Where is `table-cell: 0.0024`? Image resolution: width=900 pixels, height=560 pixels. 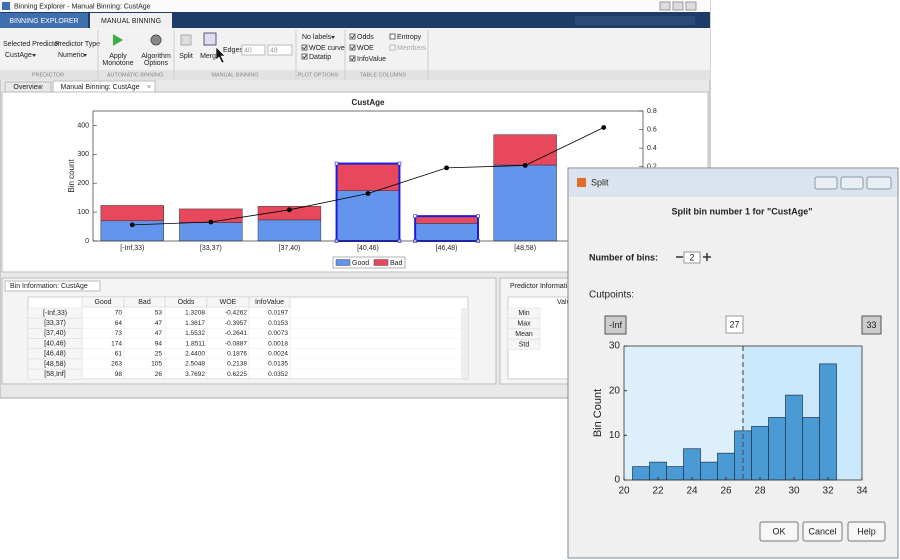
table-cell: 0.0024 is located at coordinates (278, 354).